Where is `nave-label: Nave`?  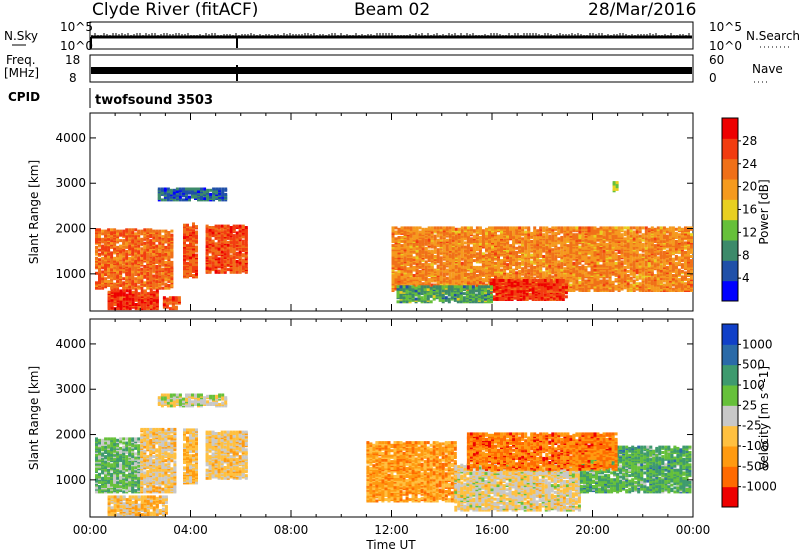
nave-label: Nave is located at coordinates (767, 69).